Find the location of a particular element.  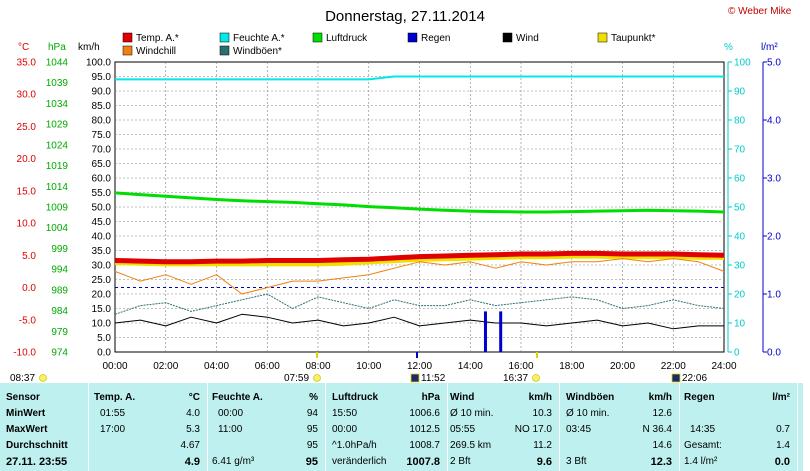

column-unit: % is located at coordinates (313, 397).